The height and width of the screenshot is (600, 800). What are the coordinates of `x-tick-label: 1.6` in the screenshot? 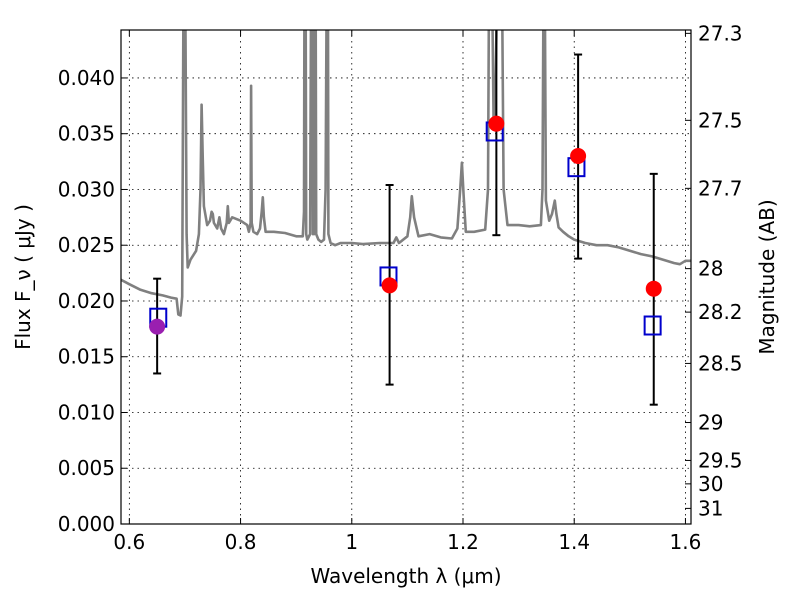 It's located at (686, 542).